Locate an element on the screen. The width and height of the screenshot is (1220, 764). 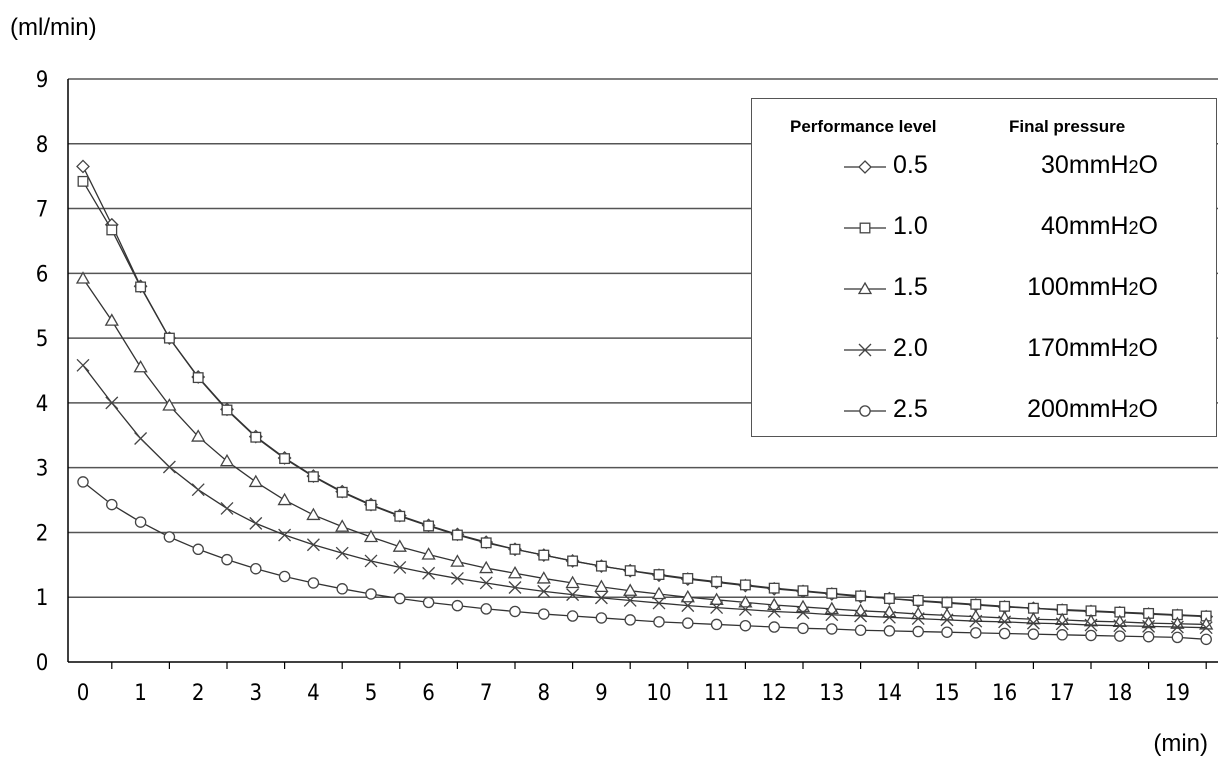
y-tick-label: 6 is located at coordinates (42, 274).